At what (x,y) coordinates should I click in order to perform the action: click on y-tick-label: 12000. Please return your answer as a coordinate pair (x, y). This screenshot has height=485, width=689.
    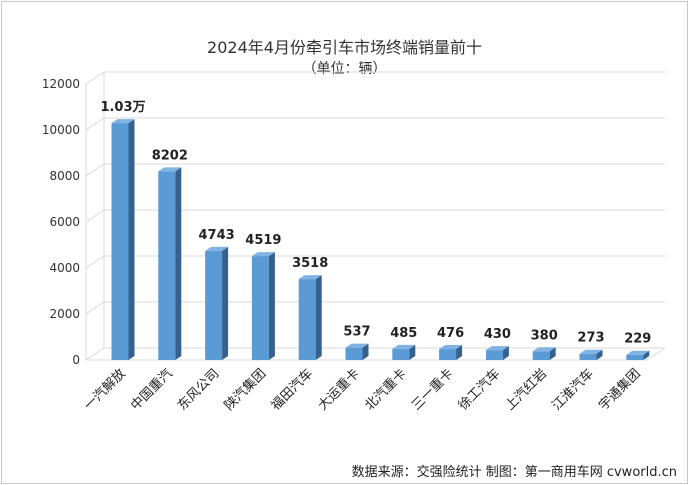
    Looking at the image, I should click on (61, 84).